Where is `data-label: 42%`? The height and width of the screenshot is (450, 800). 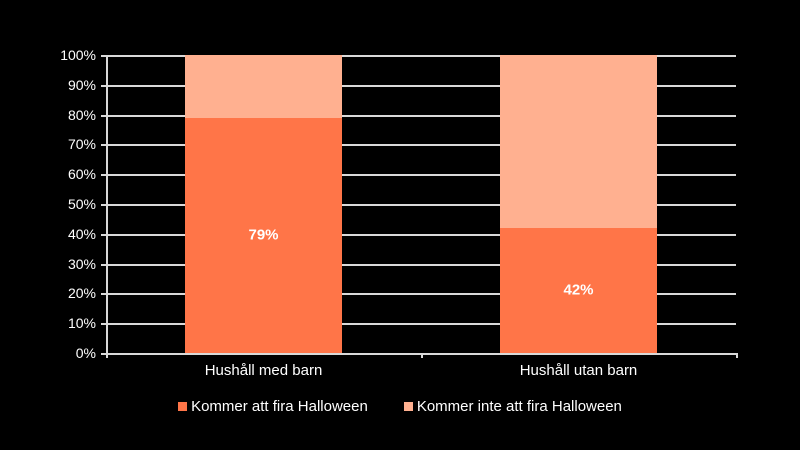
data-label: 42% is located at coordinates (578, 290).